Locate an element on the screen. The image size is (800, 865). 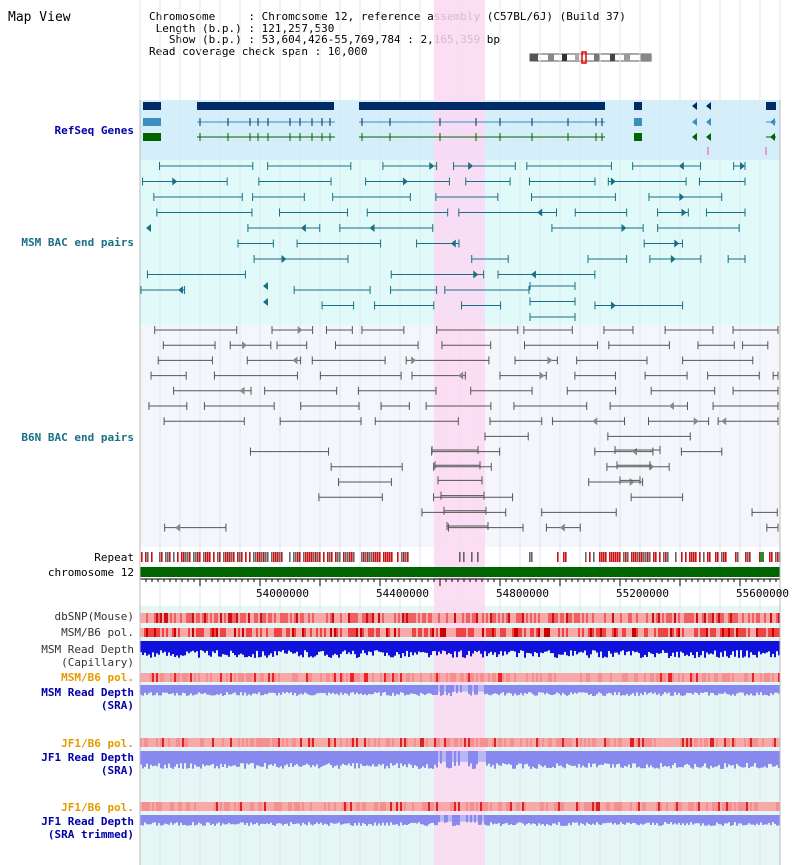
selected-region-highlight is located at coordinates (459, 432).